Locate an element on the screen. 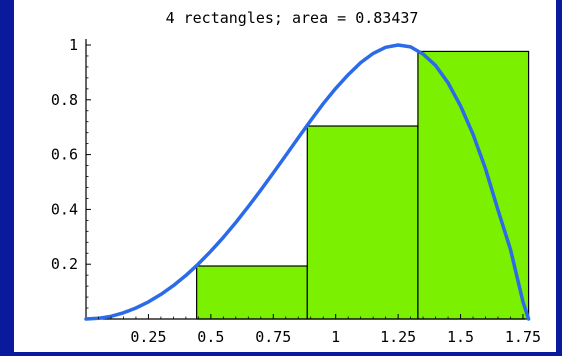 This screenshot has width=562, height=356. x-axis-ticks: 0.25 0.5 0.75 1 1.25 1.5 1.75 is located at coordinates (319, 330).